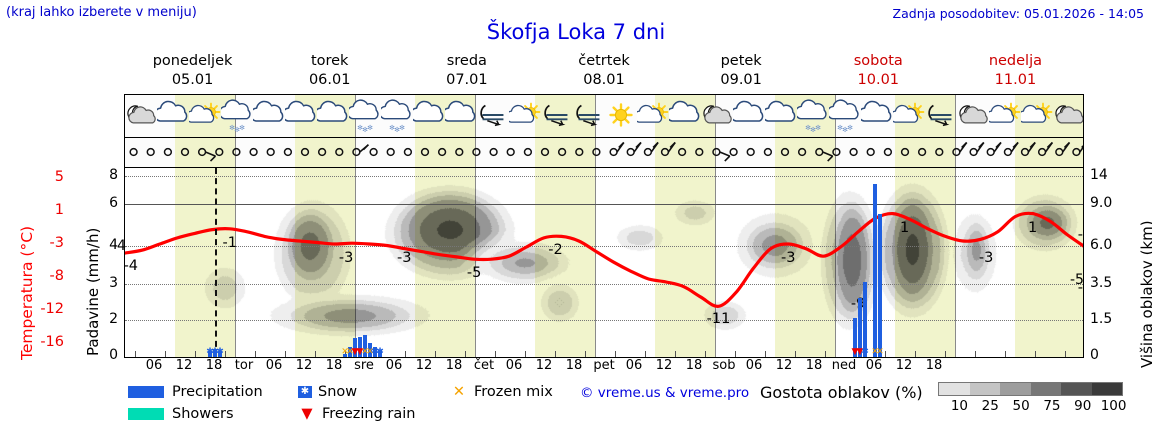 This screenshot has width=1152, height=443. What do you see at coordinates (229, 242) in the screenshot?
I see `temperature-label: -1` at bounding box center [229, 242].